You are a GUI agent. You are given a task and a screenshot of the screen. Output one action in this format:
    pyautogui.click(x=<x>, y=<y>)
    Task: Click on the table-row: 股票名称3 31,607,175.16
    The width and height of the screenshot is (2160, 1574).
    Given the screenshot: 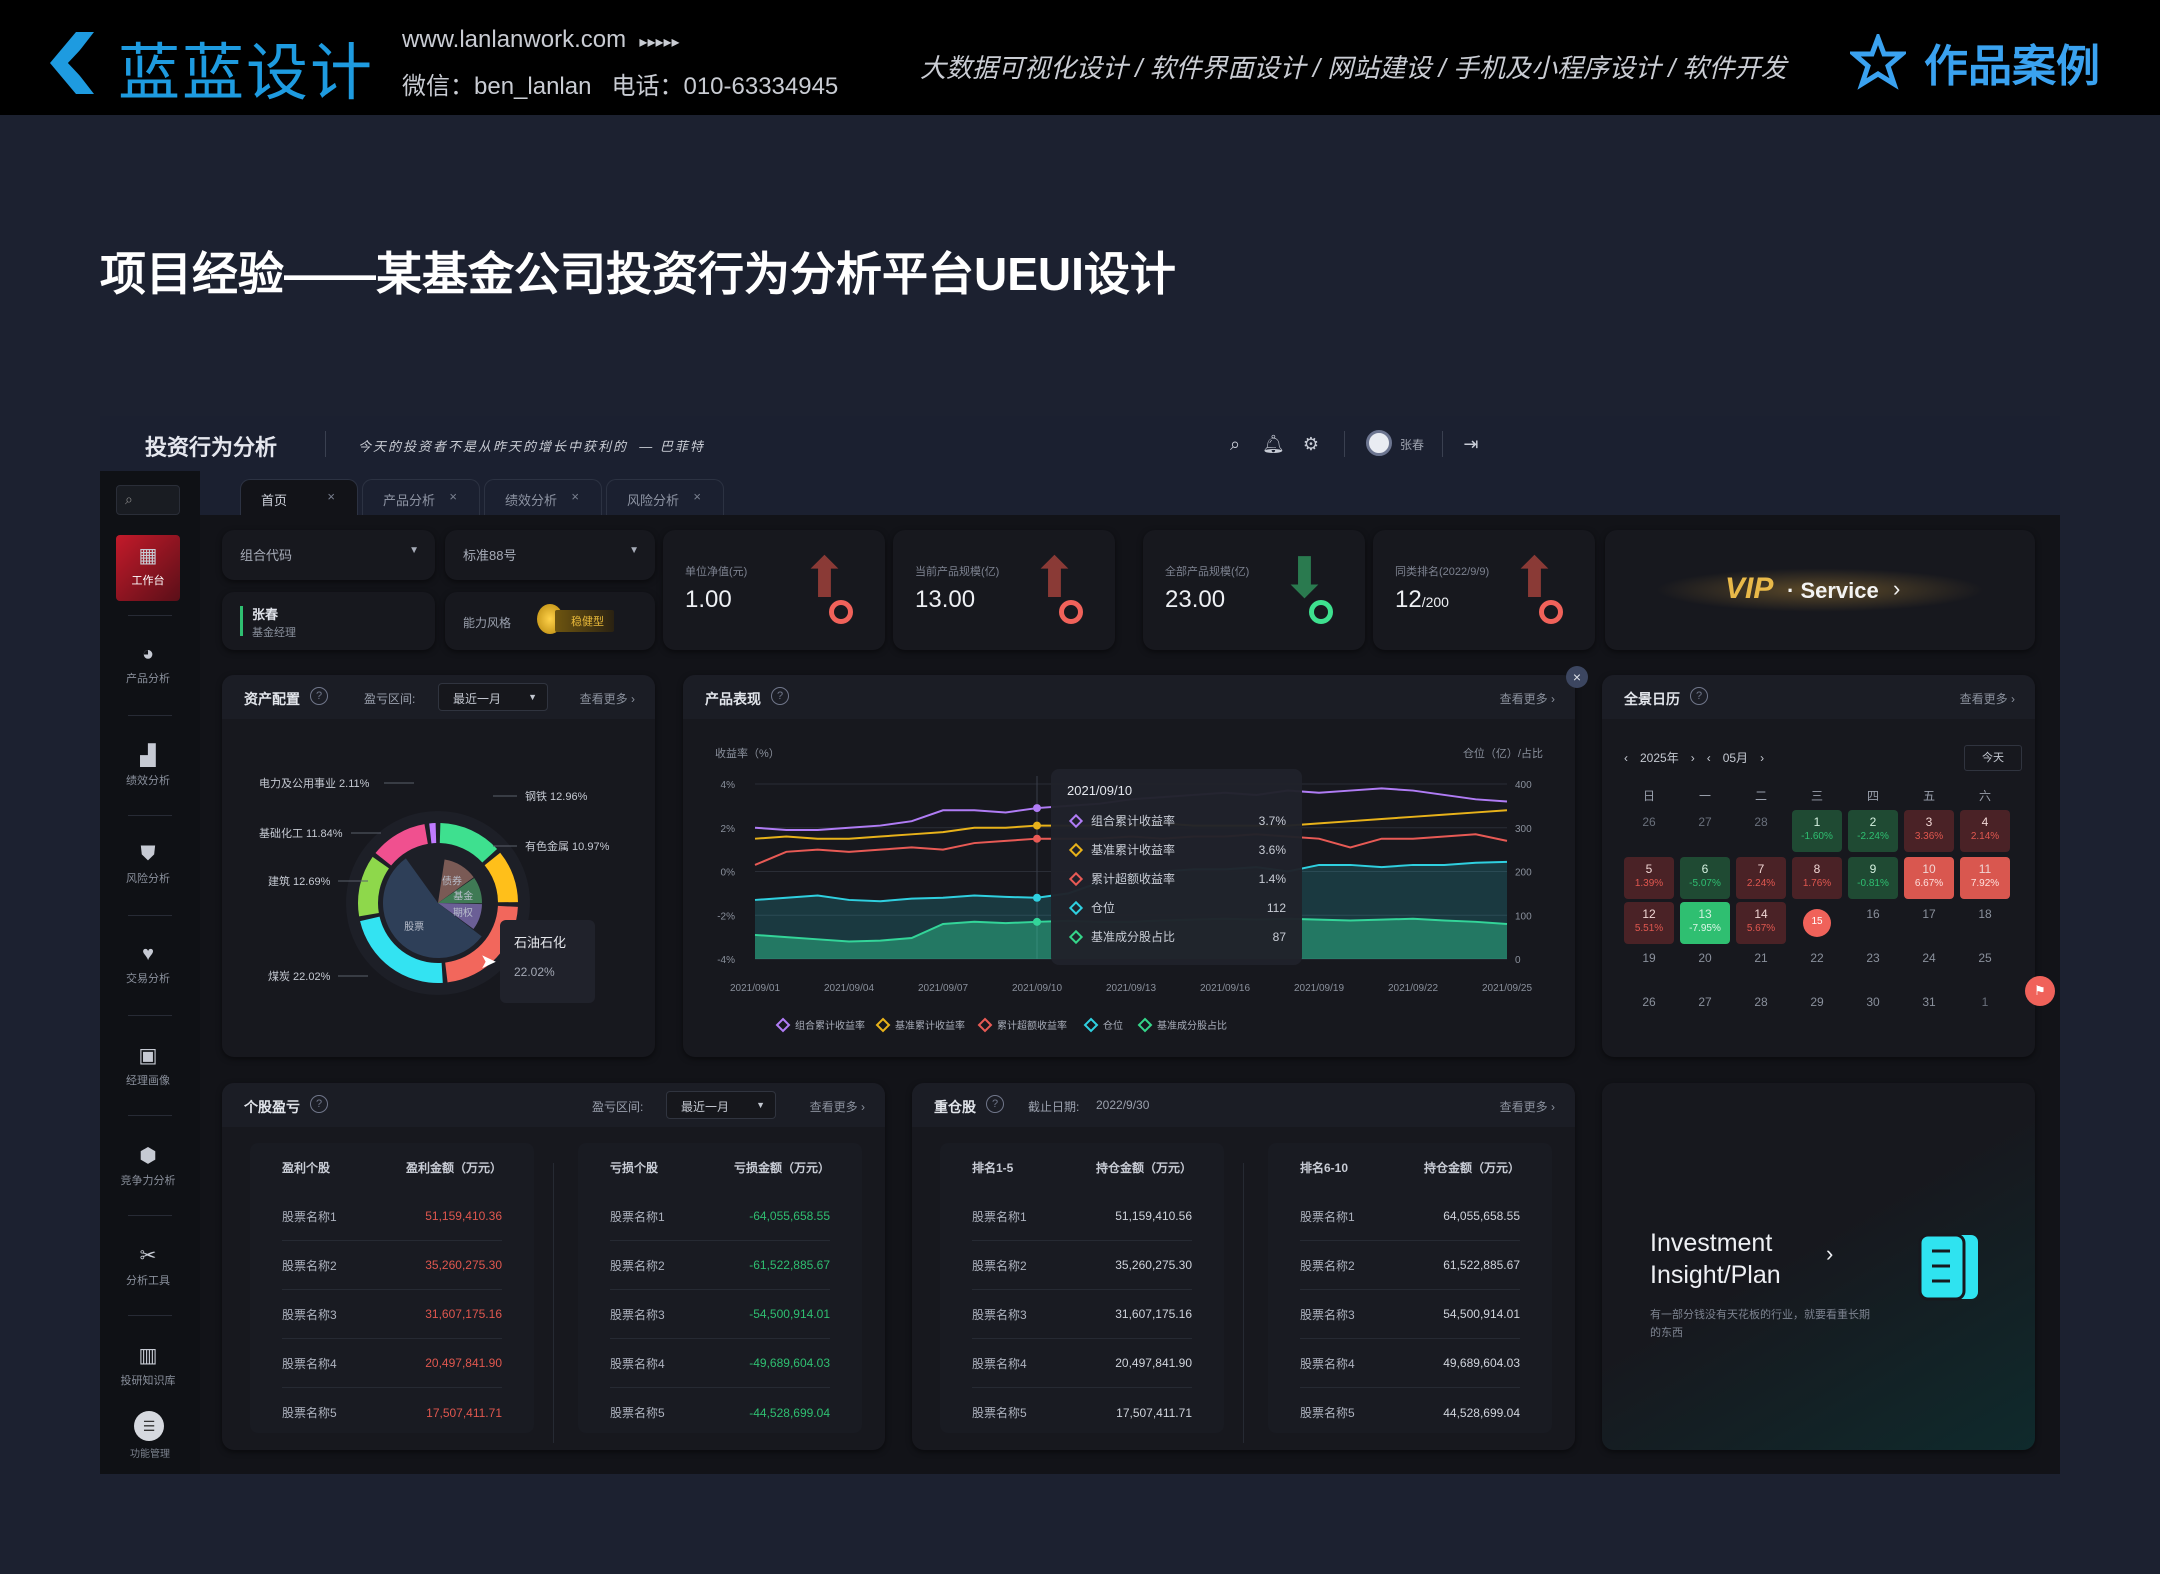 What is the action you would take?
    pyautogui.click(x=392, y=1314)
    